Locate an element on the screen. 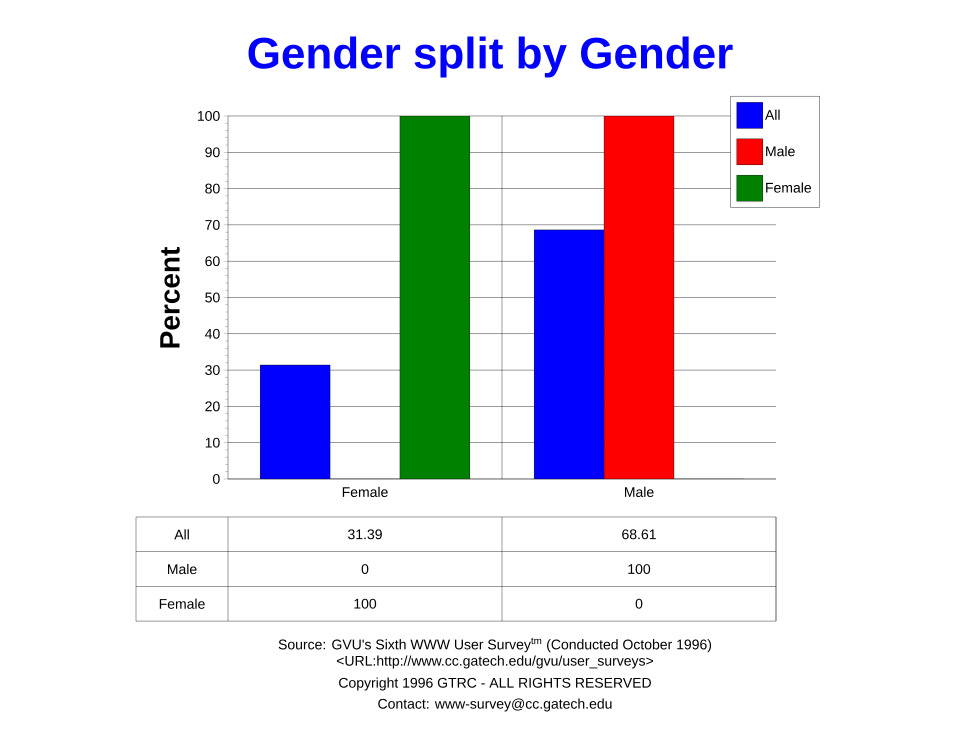 This screenshot has height=736, width=970. y-tick-label: 50 is located at coordinates (212, 297).